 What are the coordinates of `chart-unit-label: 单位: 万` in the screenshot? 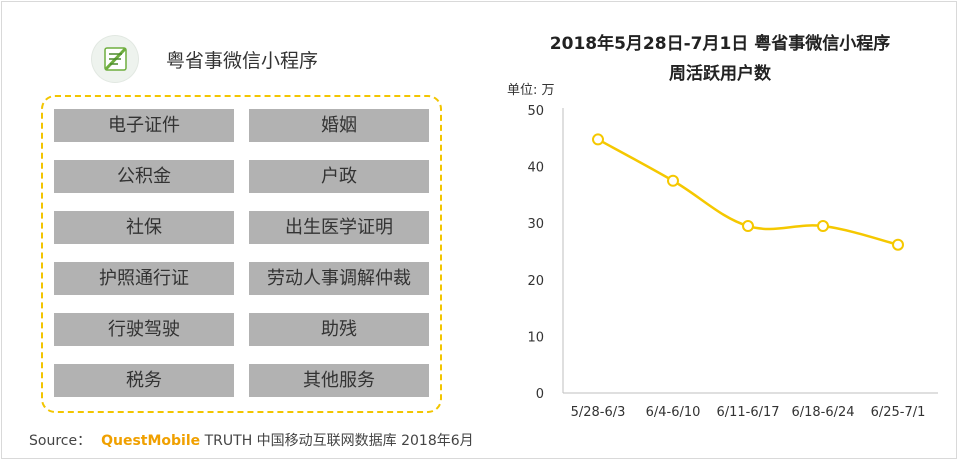 It's located at (531, 90).